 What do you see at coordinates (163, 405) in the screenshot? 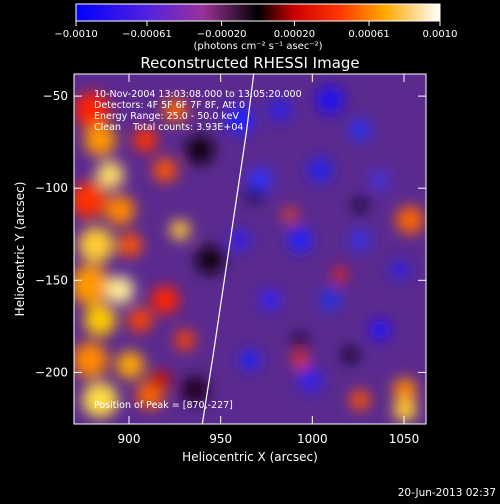
I see `peak-position-label: Position of Peak = [870,-227]` at bounding box center [163, 405].